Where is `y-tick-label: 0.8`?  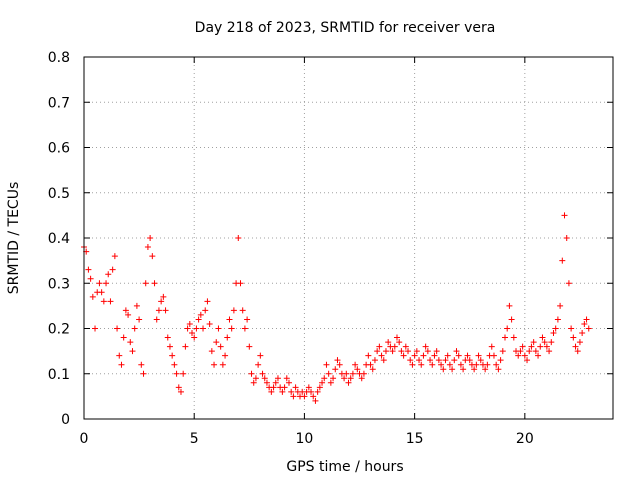 y-tick-label: 0.8 is located at coordinates (59, 58).